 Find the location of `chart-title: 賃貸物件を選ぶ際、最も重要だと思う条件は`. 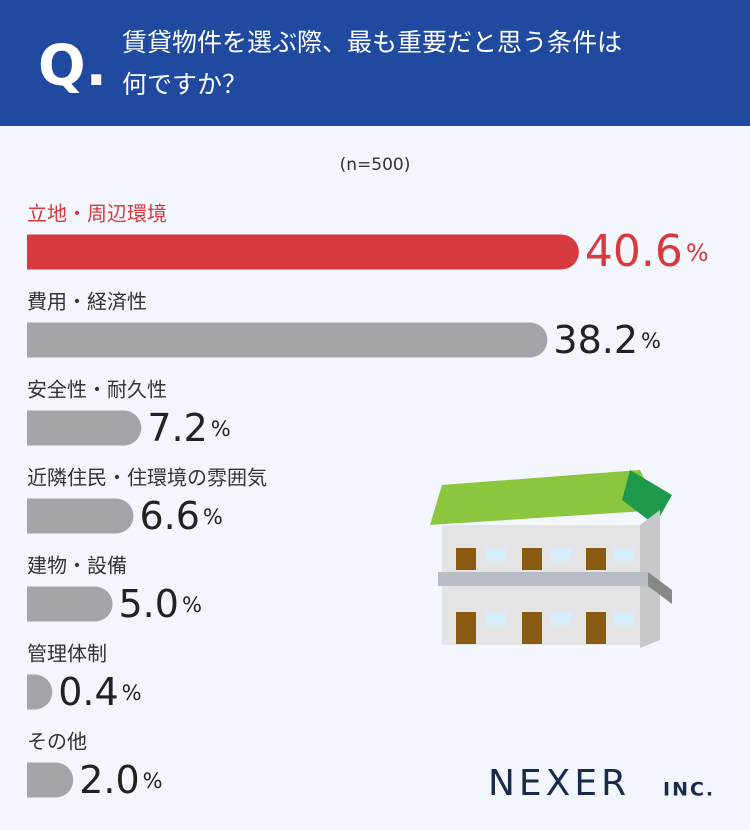

chart-title: 賃貸物件を選ぶ際、最も重要だと思う条件は is located at coordinates (372, 42).